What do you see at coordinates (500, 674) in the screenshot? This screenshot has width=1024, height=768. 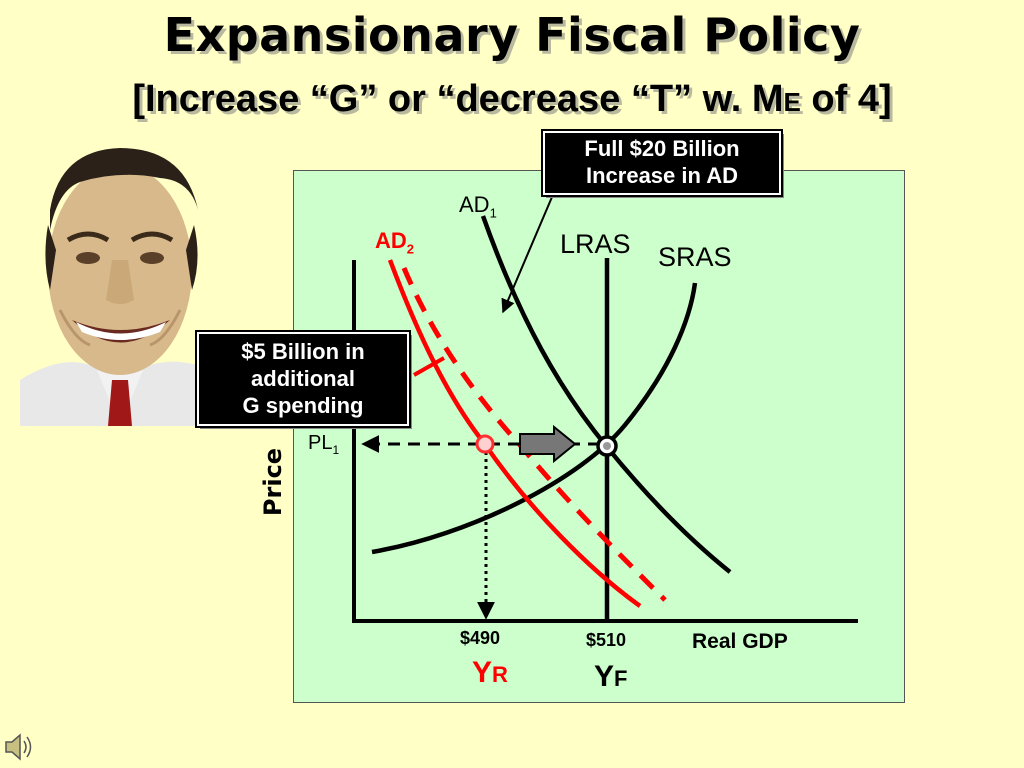 I see `yr-label-sub: R` at bounding box center [500, 674].